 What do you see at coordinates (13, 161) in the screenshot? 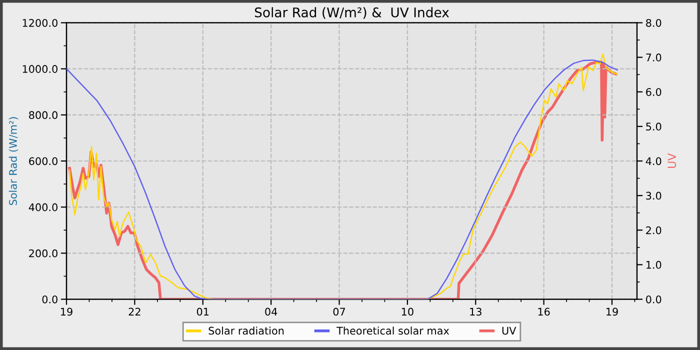
I see `y-axis-title: Solar Rad (W/m²)` at bounding box center [13, 161].